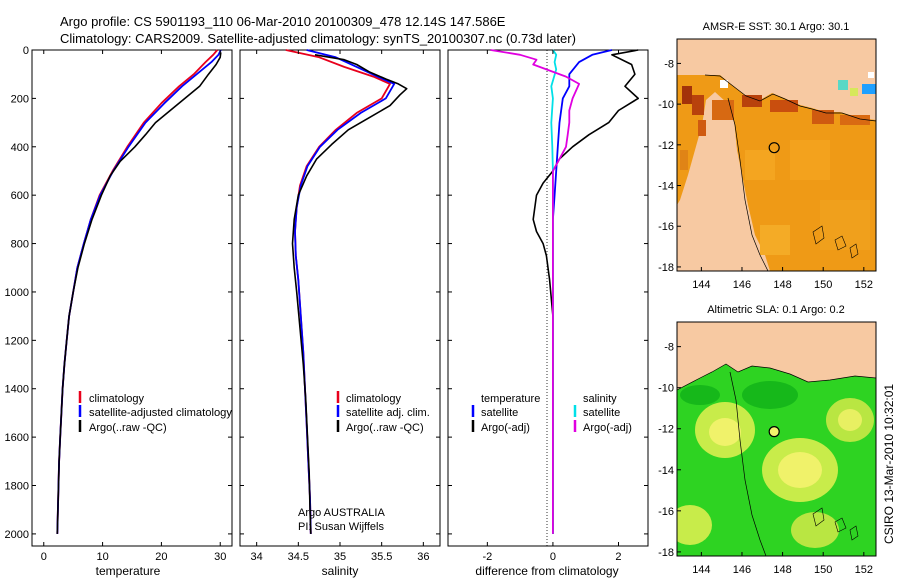 Image resolution: width=900 pixels, height=580 pixels. What do you see at coordinates (20, 196) in the screenshot?
I see `y-tick-label: 600` at bounding box center [20, 196].